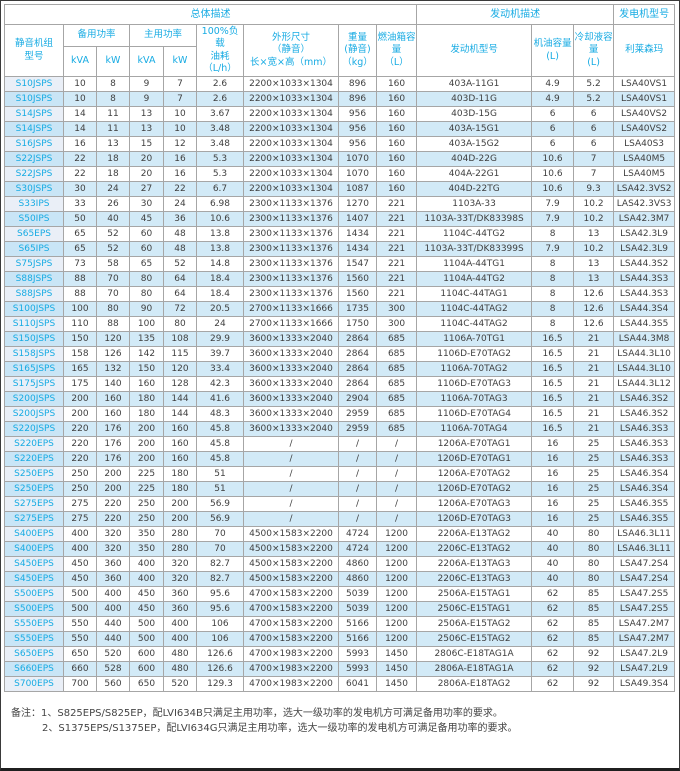  Describe the element at coordinates (113, 429) in the screenshot. I see `data-cell: 176` at that location.